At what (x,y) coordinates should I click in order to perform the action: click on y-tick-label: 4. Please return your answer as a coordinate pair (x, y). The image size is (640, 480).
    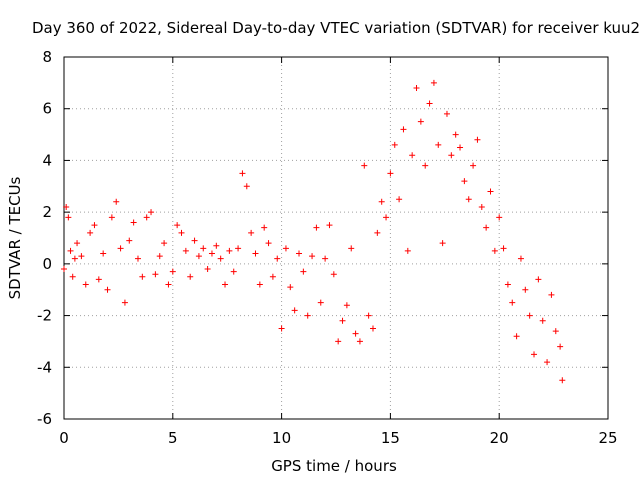
    Looking at the image, I should click on (47, 160).